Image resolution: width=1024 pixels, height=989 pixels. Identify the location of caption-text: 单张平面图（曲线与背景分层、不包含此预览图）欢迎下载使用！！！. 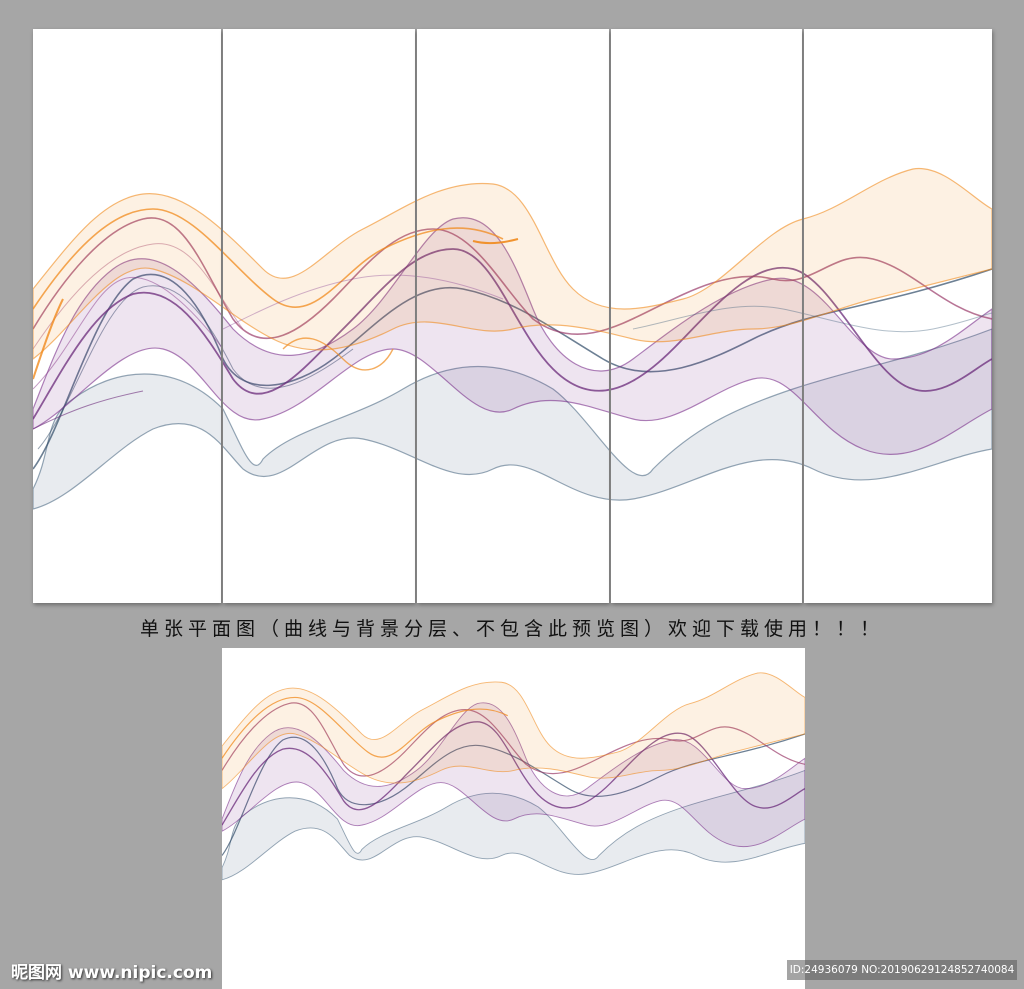
(511, 629).